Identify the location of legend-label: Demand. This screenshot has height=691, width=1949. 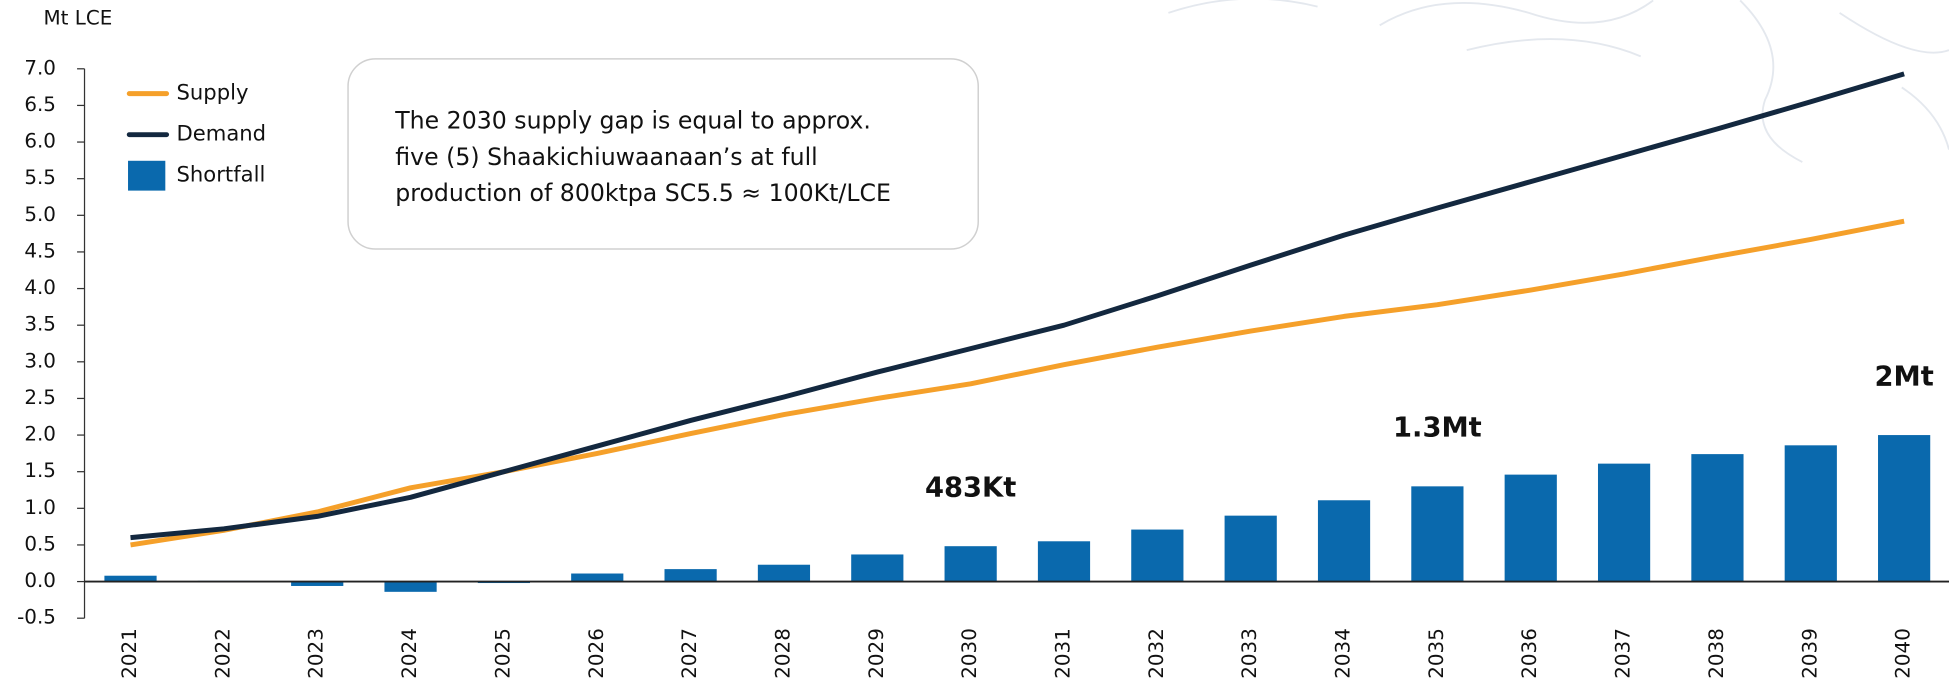
(222, 133).